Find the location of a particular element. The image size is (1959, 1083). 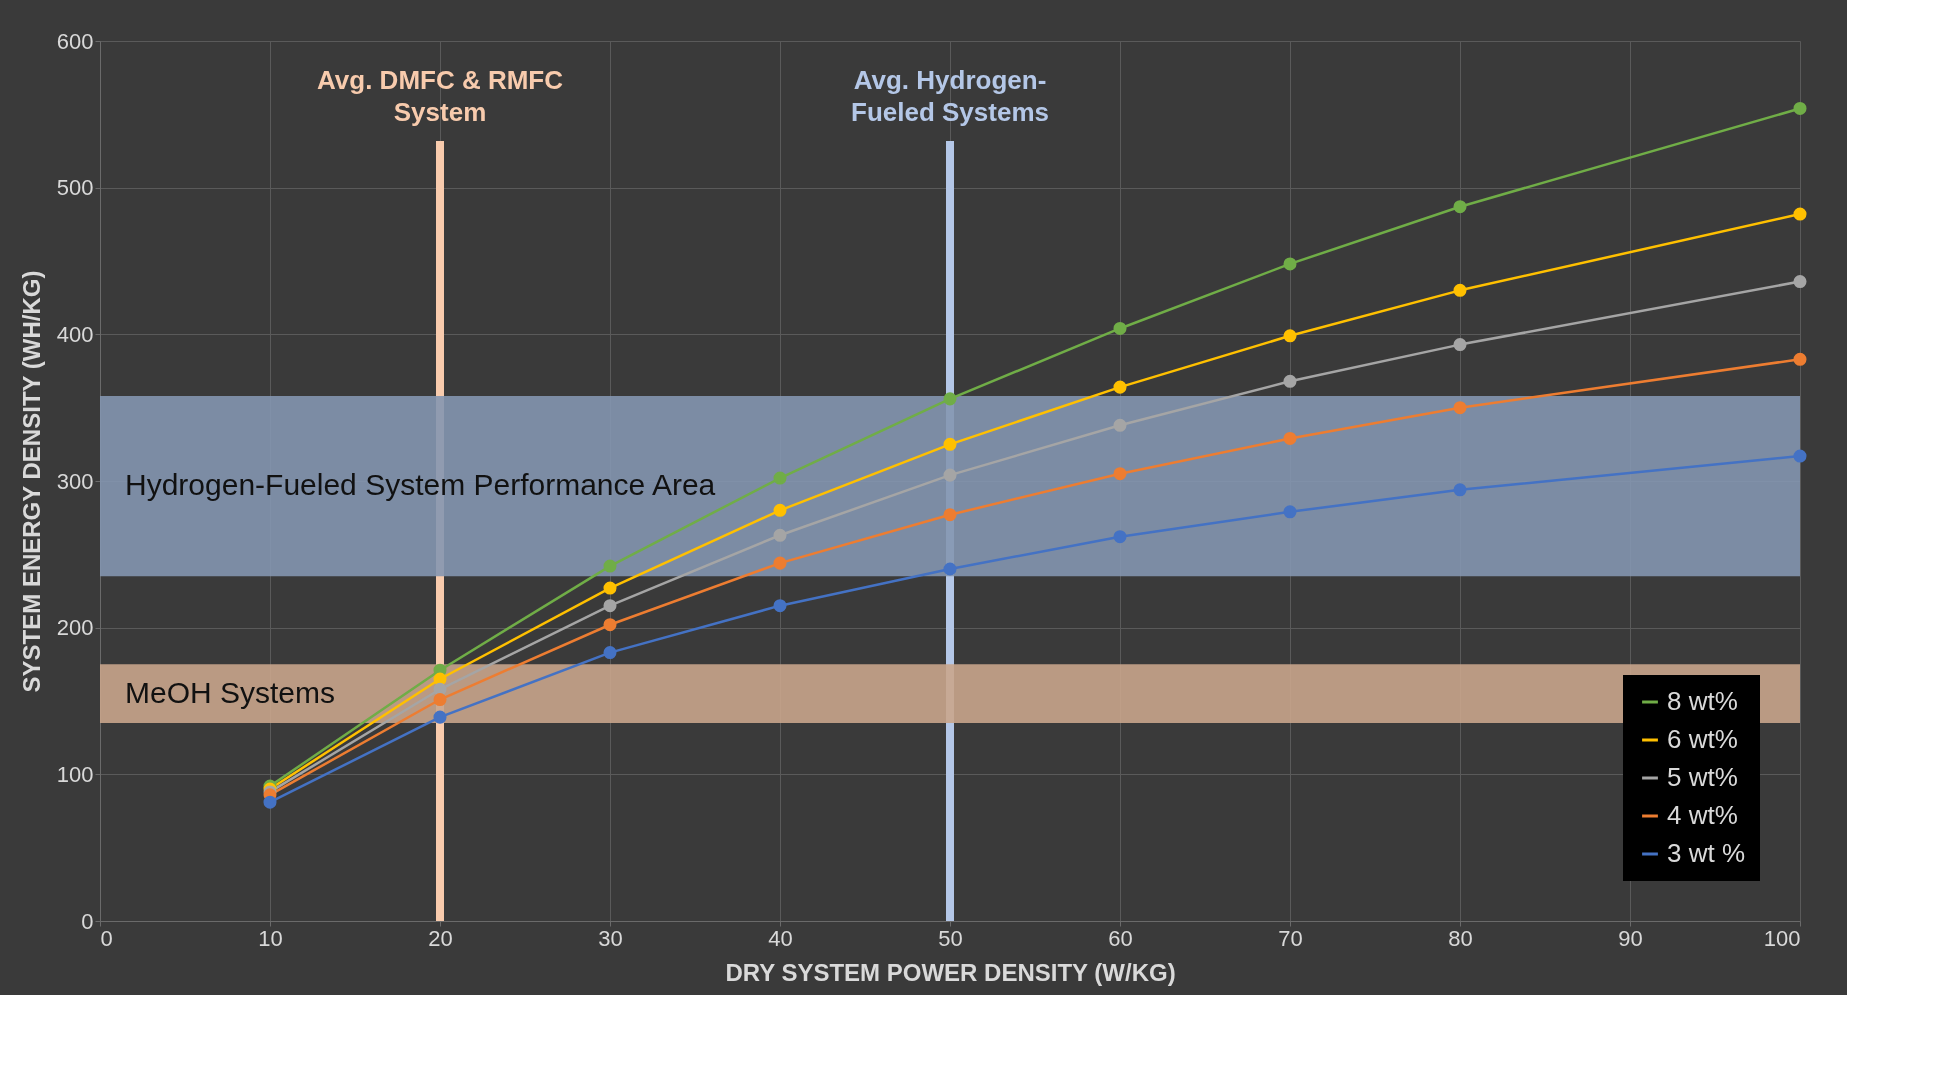

legend-label: 3 wt % is located at coordinates (1706, 853).